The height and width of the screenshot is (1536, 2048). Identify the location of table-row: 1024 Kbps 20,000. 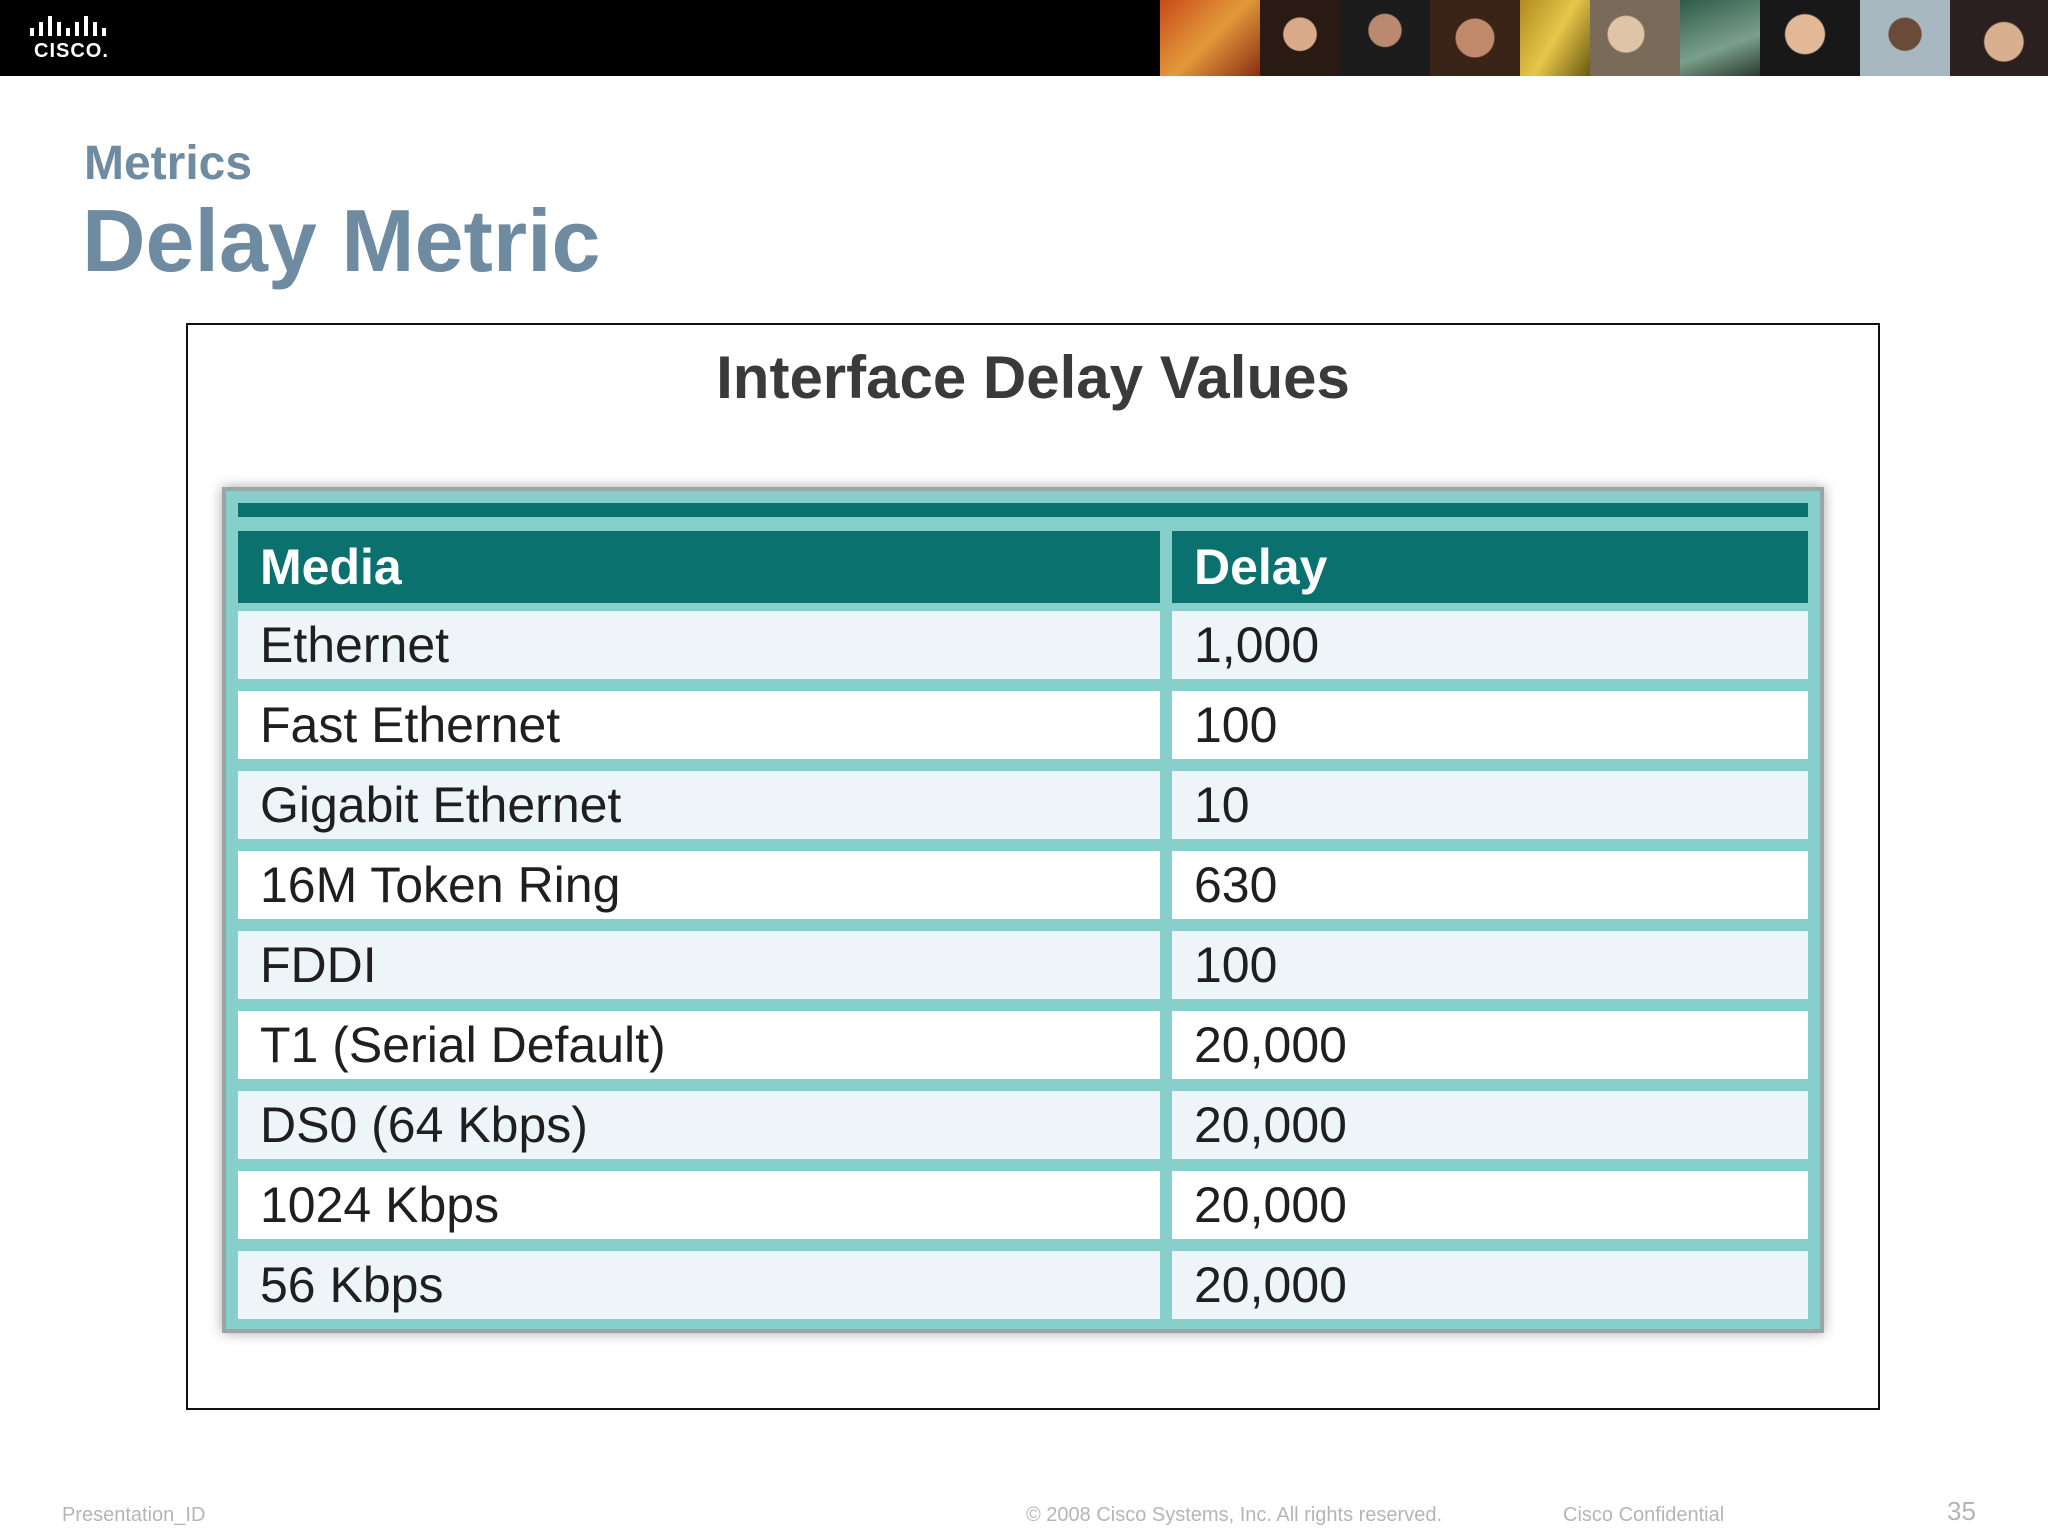
(1023, 1205).